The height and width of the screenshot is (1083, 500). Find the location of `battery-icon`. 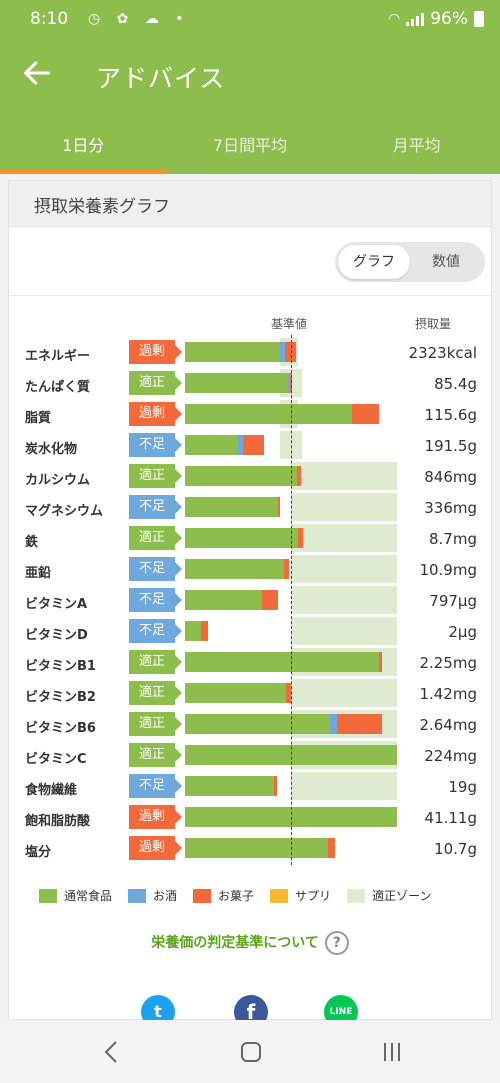

battery-icon is located at coordinates (479, 19).